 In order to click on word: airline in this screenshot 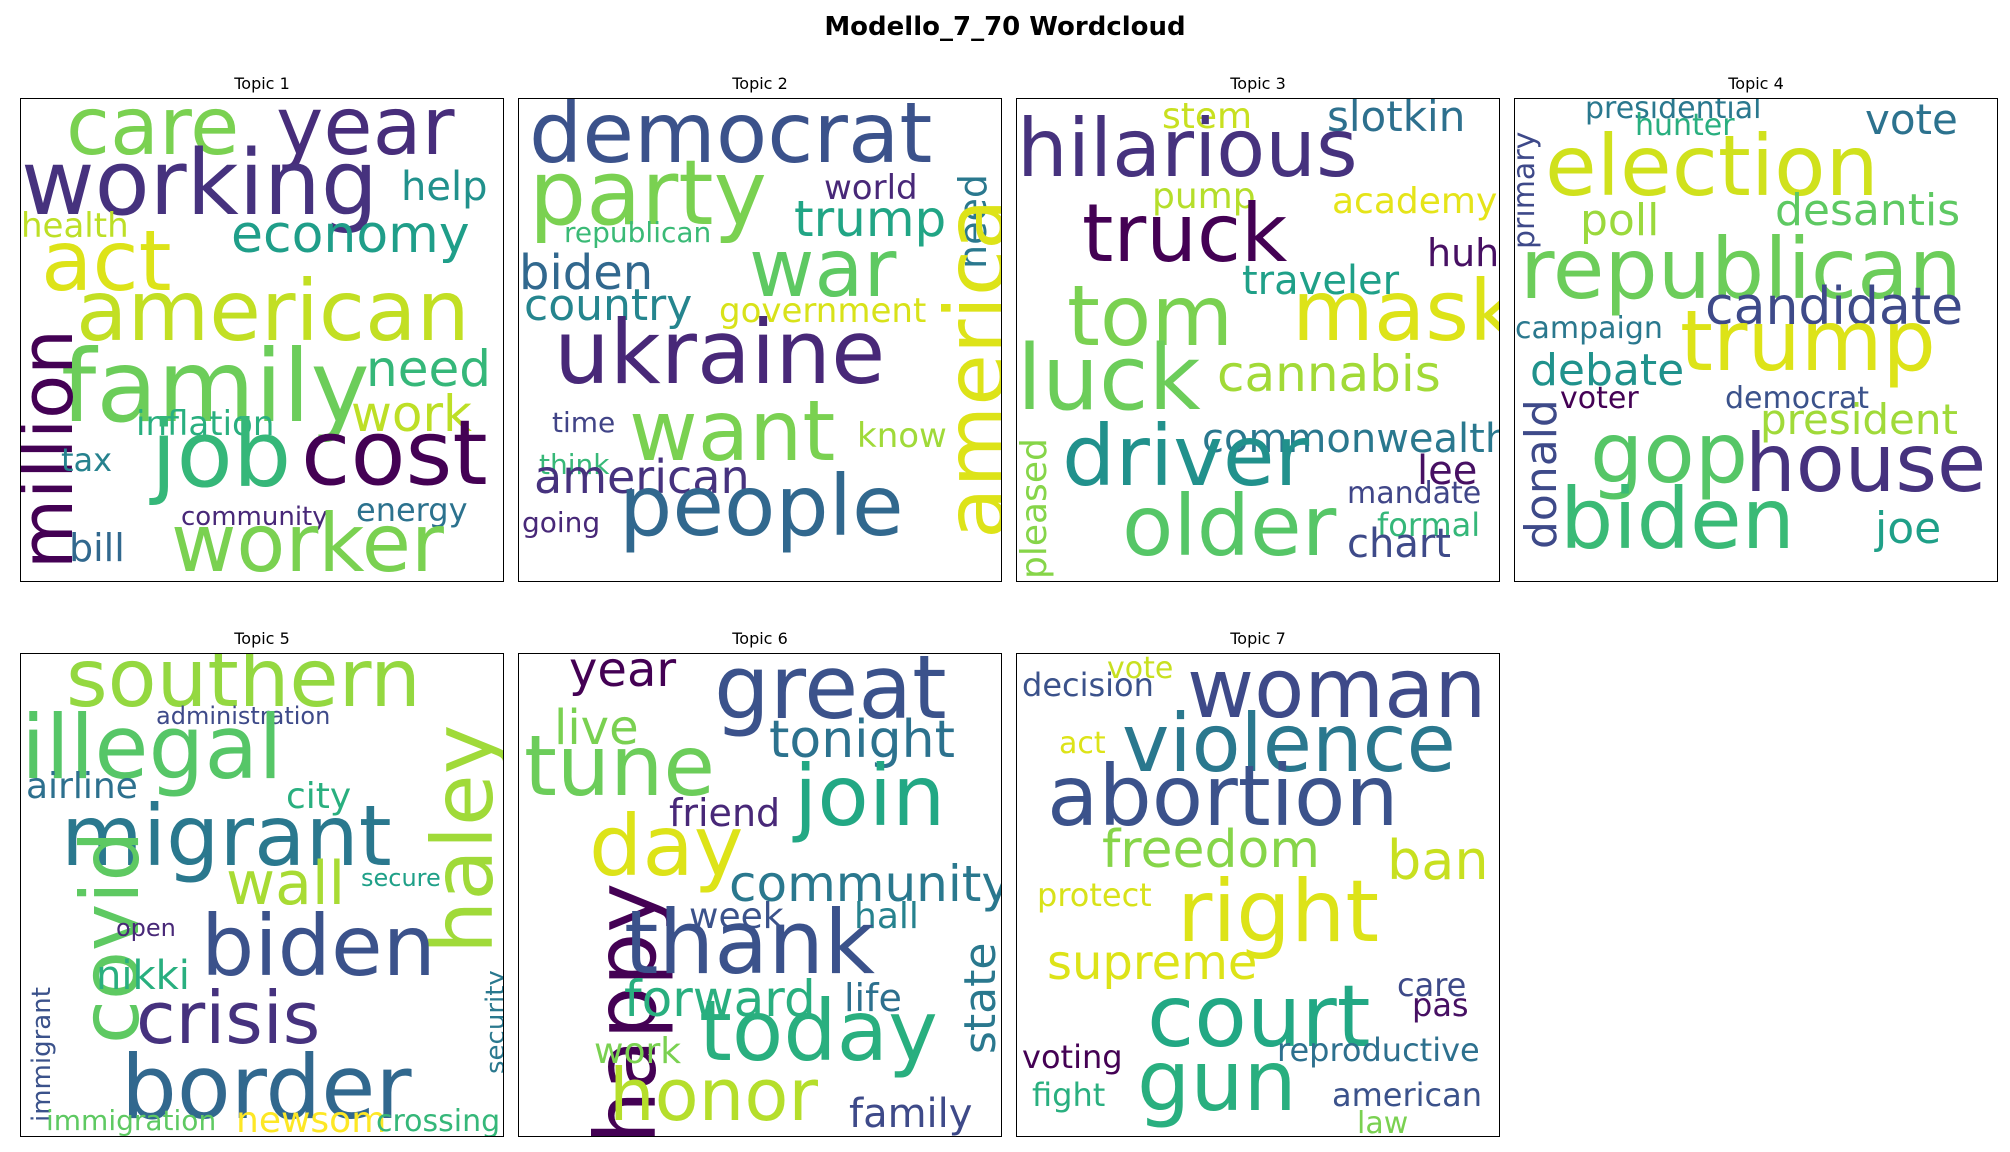, I will do `click(82, 786)`.